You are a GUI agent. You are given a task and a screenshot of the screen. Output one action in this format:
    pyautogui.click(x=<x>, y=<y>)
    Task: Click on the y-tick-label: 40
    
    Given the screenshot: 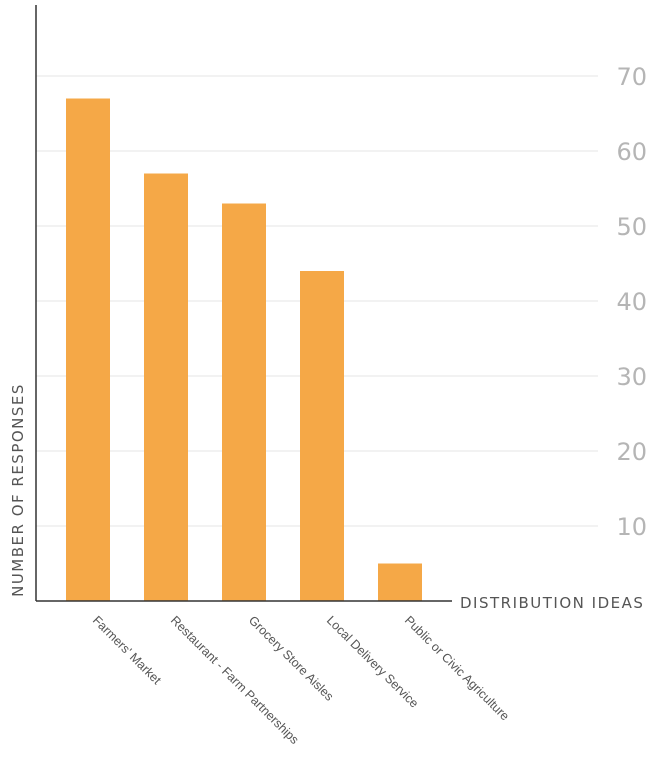 What is the action you would take?
    pyautogui.click(x=631, y=302)
    